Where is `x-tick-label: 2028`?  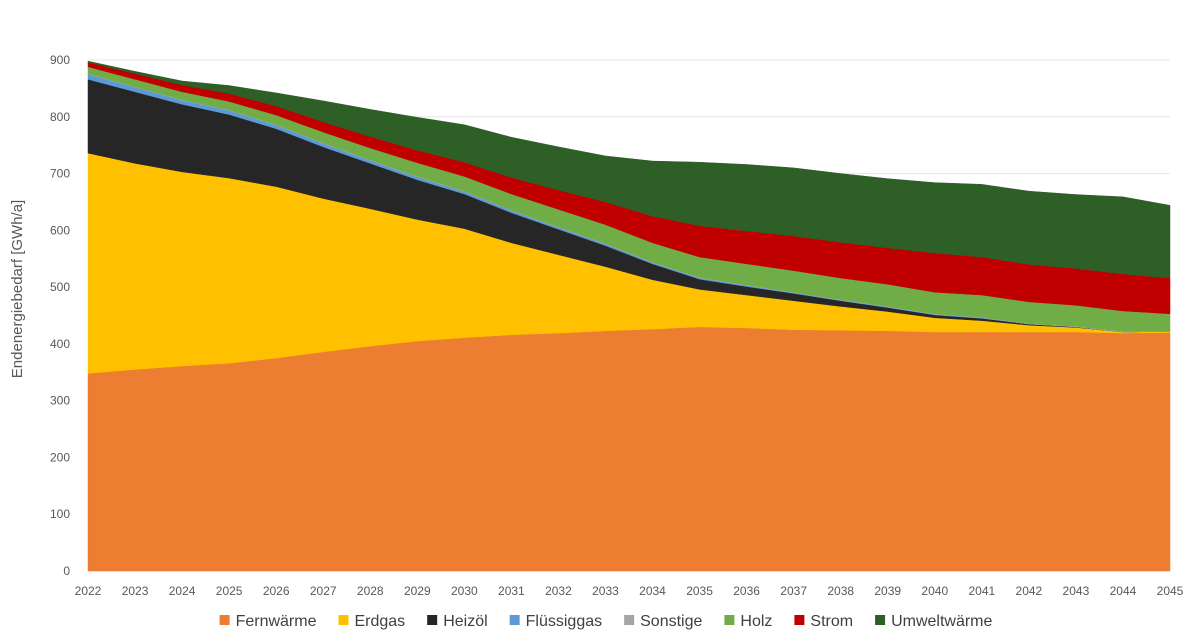 x-tick-label: 2028 is located at coordinates (370, 591).